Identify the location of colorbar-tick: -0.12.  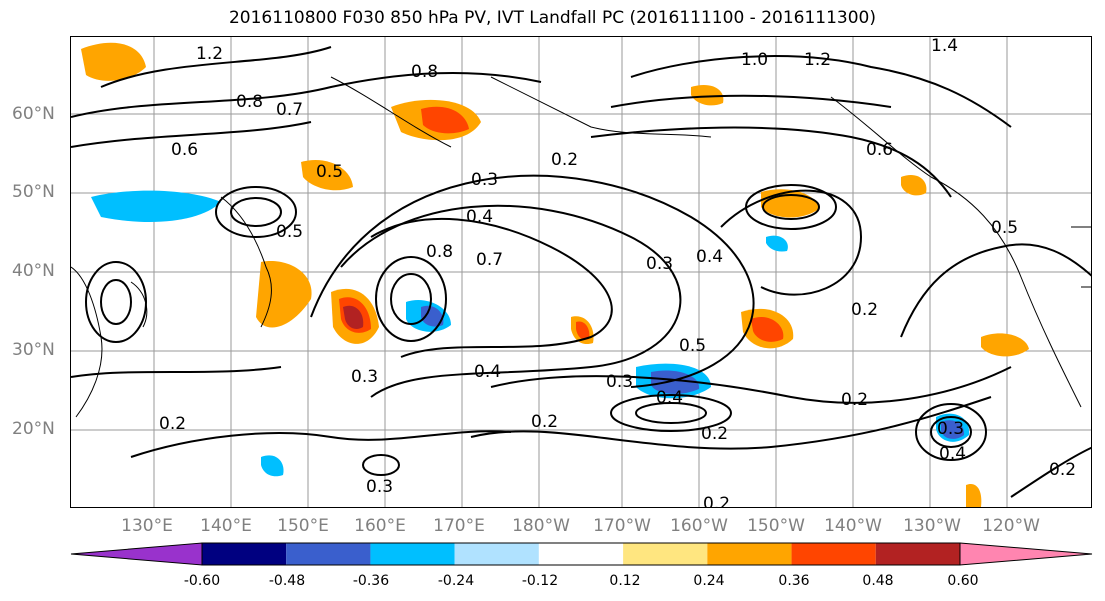
(540, 581).